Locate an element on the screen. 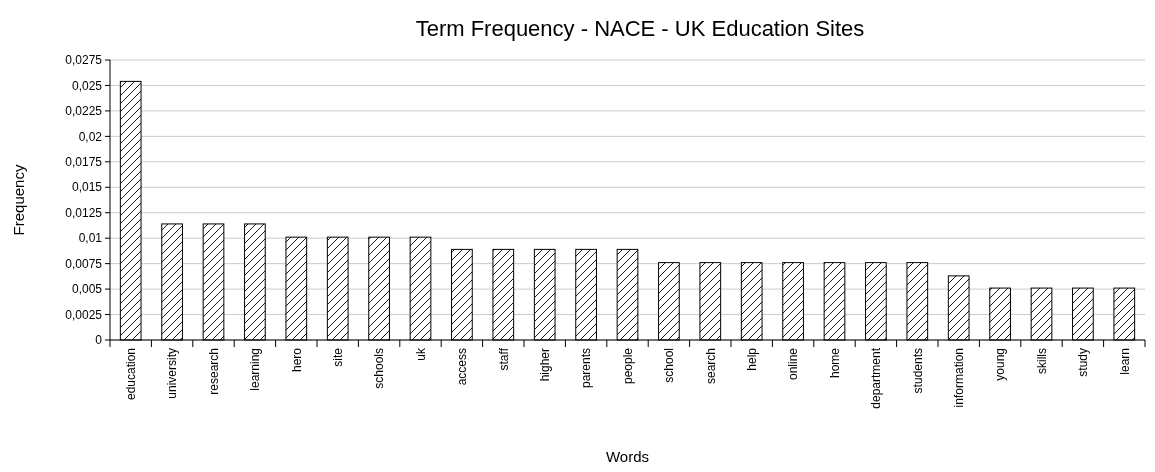 This screenshot has width=1155, height=472. y-tick-label: 0,0225 is located at coordinates (84, 111).